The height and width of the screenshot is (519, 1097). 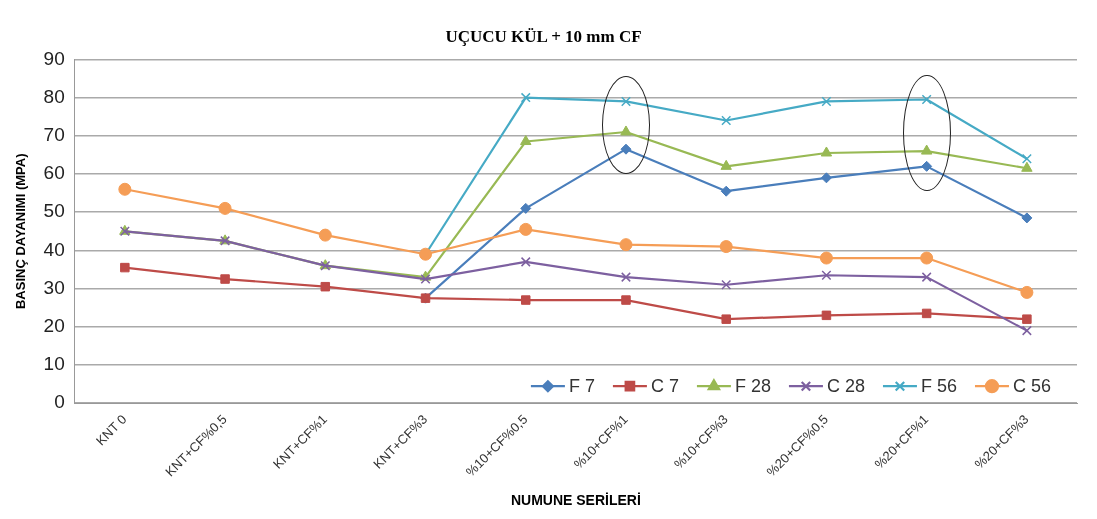 I want to click on y-tick-label: 70, so click(x=54, y=135).